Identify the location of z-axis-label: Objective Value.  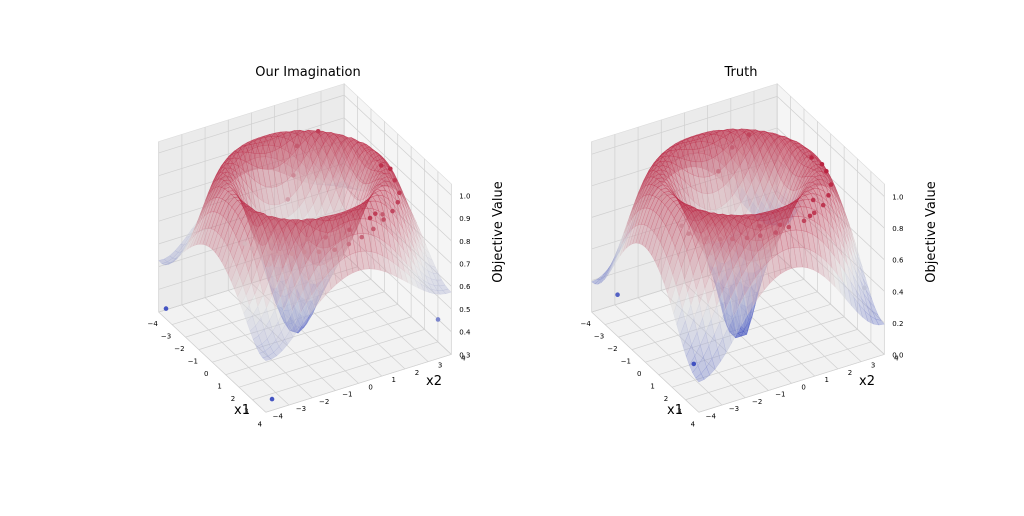
(931, 231).